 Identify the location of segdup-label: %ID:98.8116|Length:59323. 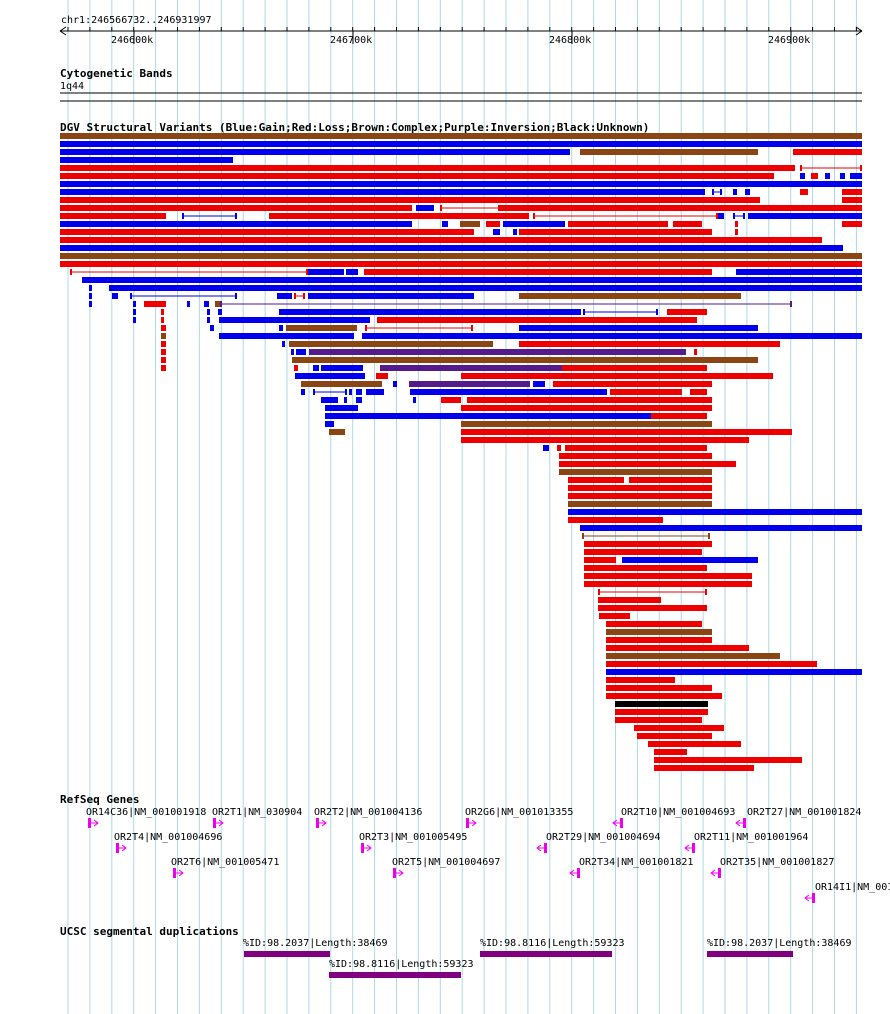
(401, 964).